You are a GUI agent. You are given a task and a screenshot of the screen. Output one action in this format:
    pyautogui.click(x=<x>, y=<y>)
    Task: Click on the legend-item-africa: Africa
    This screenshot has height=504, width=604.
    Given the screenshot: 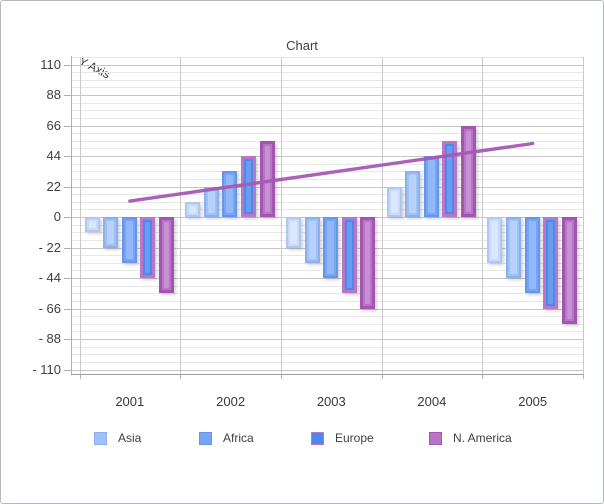 What is the action you would take?
    pyautogui.click(x=226, y=438)
    